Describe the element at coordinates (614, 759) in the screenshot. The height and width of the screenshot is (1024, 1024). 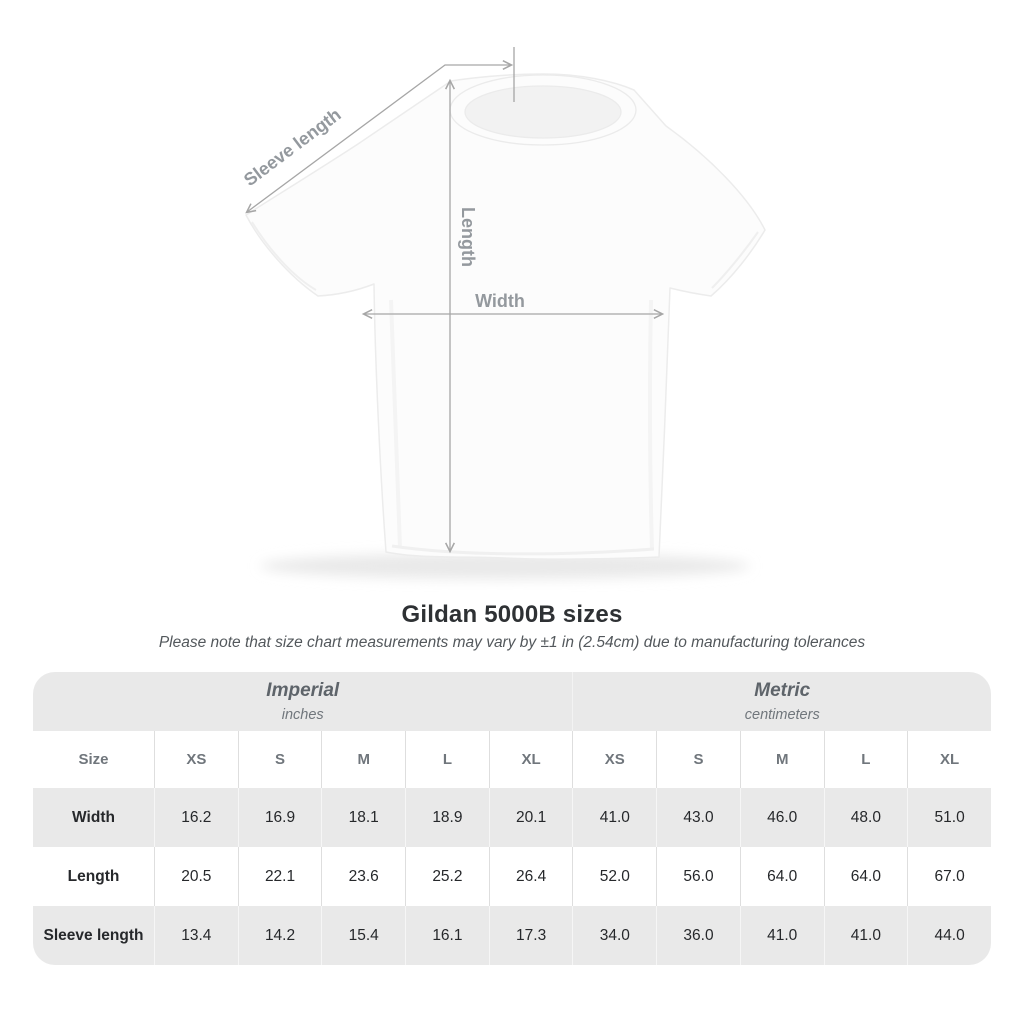
I see `column-header-metric-xs: XS` at that location.